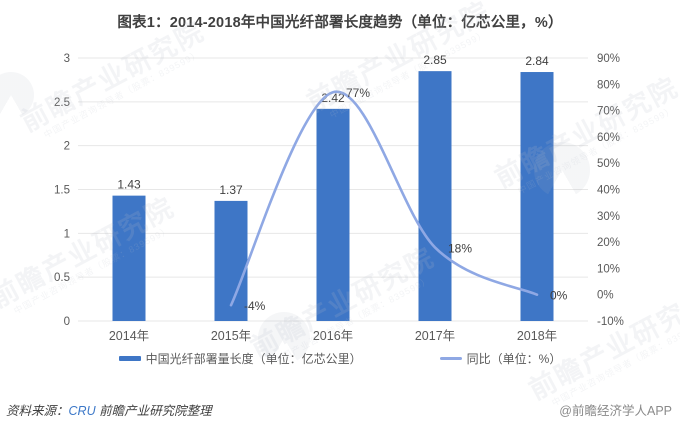 The image size is (680, 425). Describe the element at coordinates (333, 336) in the screenshot. I see `x-axis-label: 2016年` at that location.